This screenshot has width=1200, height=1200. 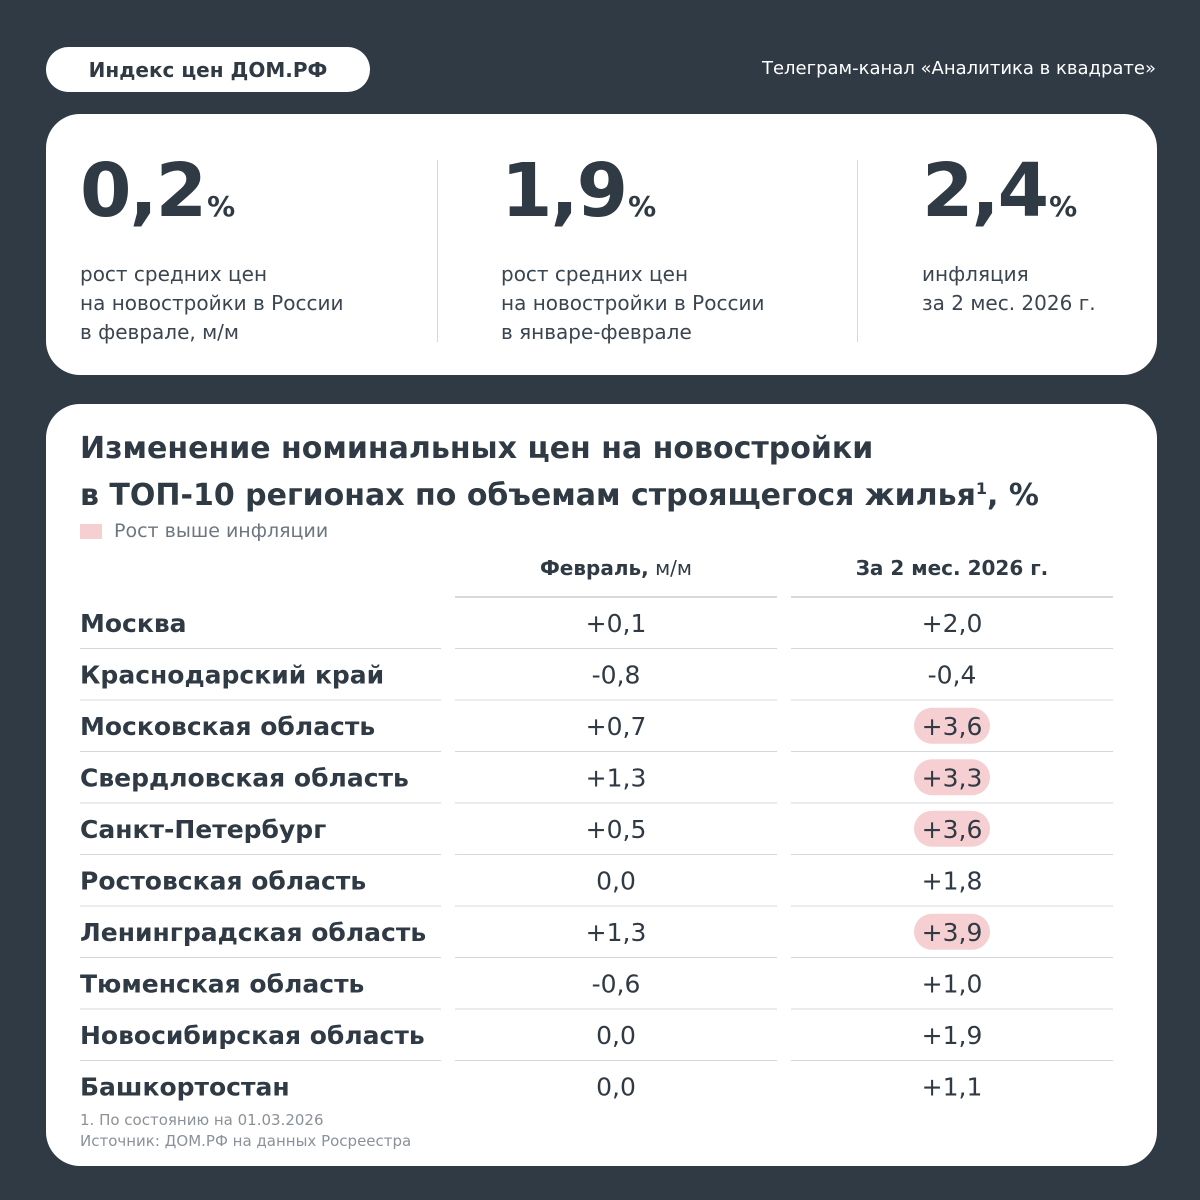 I want to click on region-name: Московская область, so click(x=227, y=726).